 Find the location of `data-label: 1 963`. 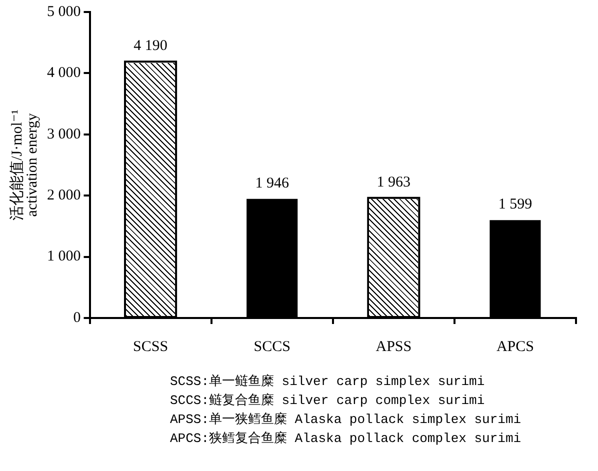

data-label: 1 963 is located at coordinates (393, 182).